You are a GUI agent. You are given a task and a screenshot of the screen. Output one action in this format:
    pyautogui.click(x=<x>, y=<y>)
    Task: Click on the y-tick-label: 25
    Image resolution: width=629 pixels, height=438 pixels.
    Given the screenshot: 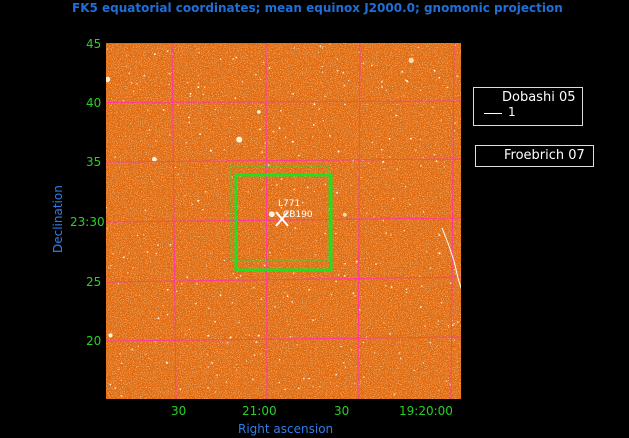 What is the action you would take?
    pyautogui.click(x=94, y=282)
    